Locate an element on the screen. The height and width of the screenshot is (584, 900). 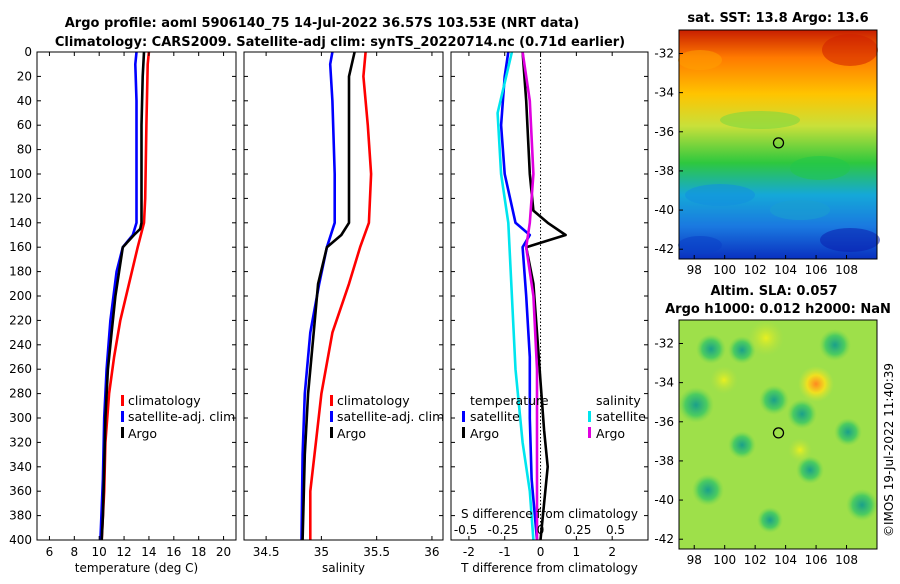
imos-watermark: ©IMOS 19-Jul-2022 11:40:39 is located at coordinates (889, 450).